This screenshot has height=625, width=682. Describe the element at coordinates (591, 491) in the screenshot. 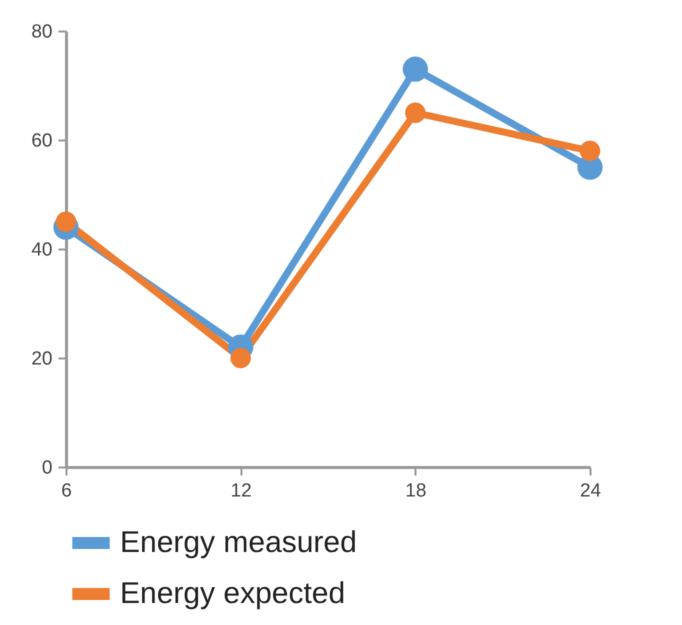

I see `x-tick-label: 24` at that location.